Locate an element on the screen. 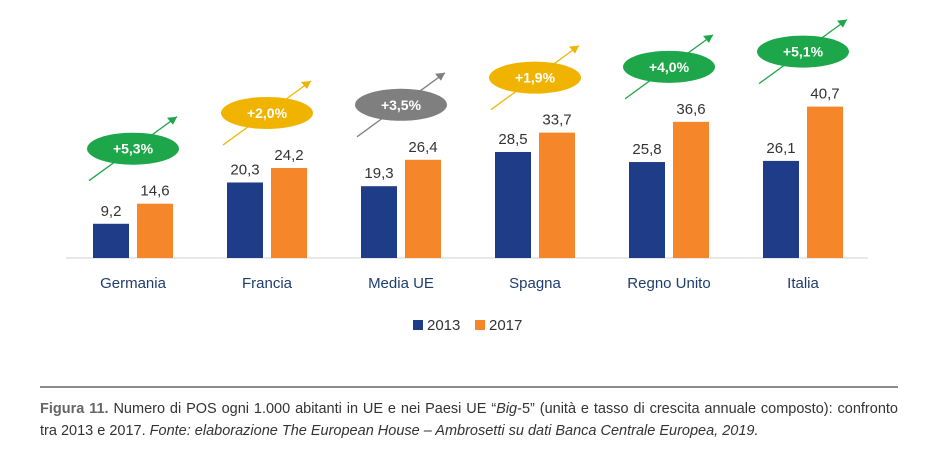 Image resolution: width=939 pixels, height=464 pixels. bar-value-label: 20,3 is located at coordinates (244, 169).